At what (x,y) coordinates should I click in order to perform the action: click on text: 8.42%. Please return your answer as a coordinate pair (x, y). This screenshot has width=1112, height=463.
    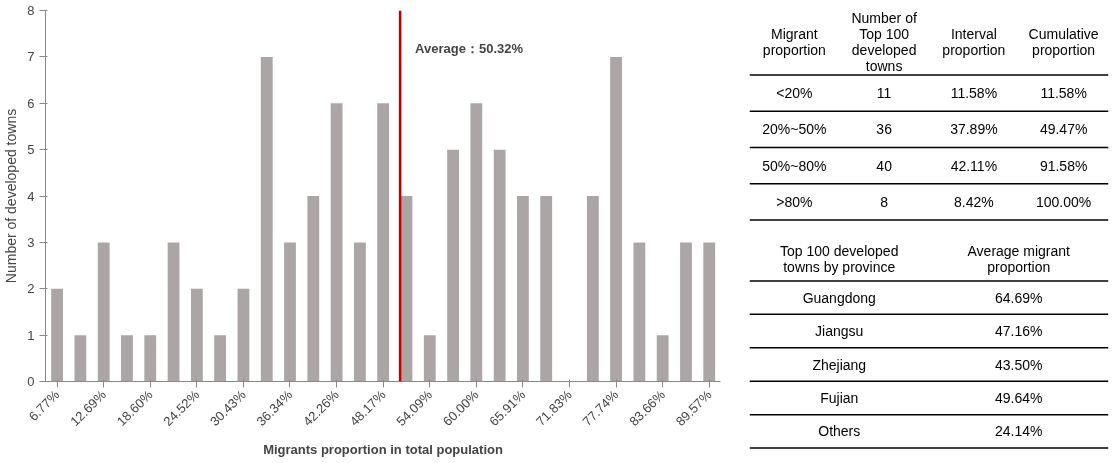
    Looking at the image, I should click on (974, 201).